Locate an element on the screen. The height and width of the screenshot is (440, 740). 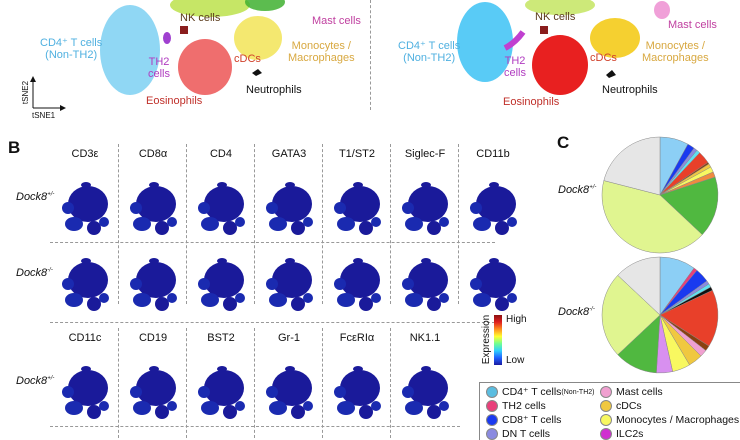
marker-title: CD8α is located at coordinates (153, 154).